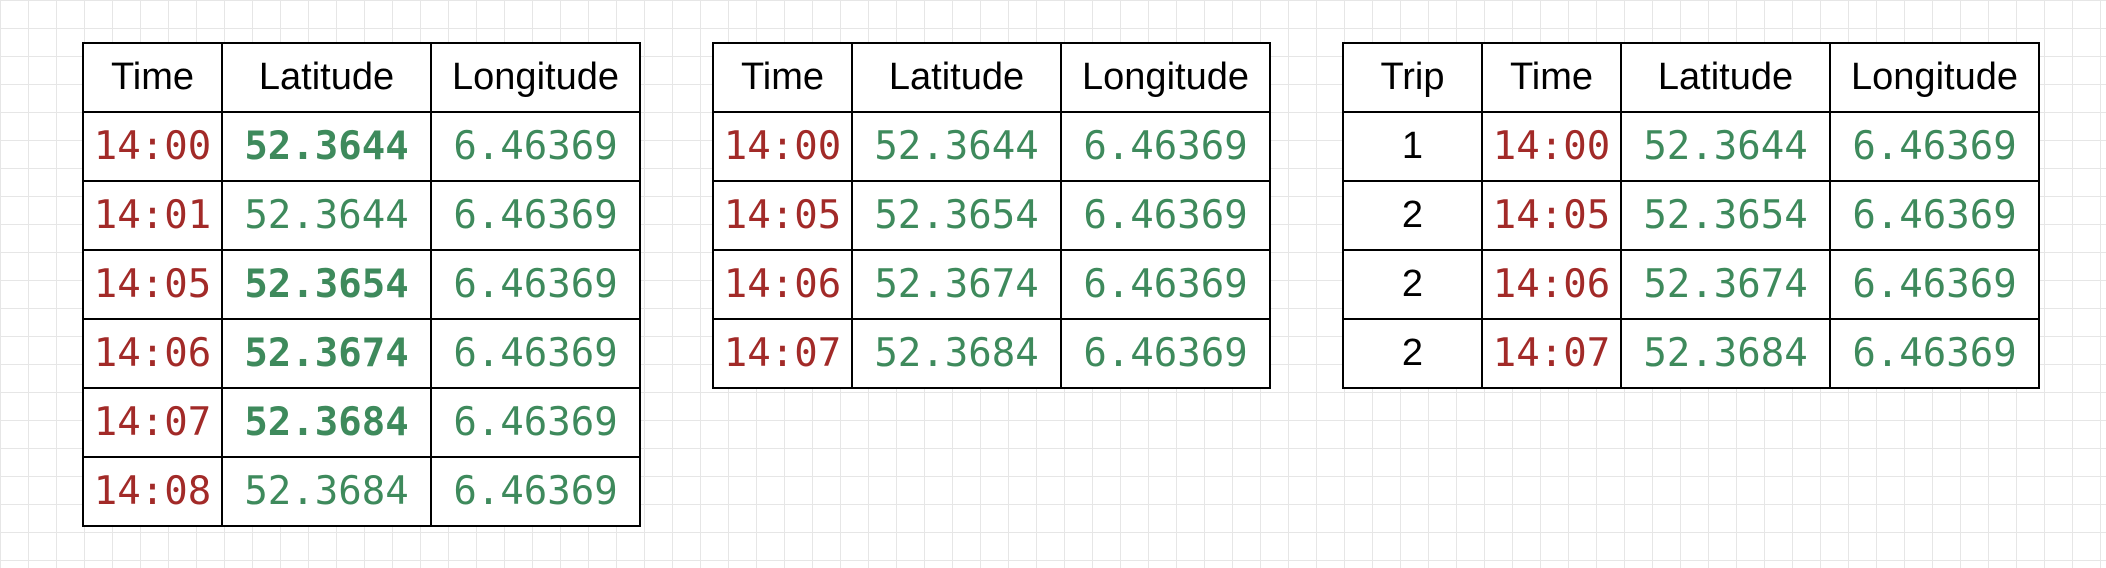 The image size is (2106, 568). Describe the element at coordinates (152, 215) in the screenshot. I see `time-cell: 14:01` at that location.